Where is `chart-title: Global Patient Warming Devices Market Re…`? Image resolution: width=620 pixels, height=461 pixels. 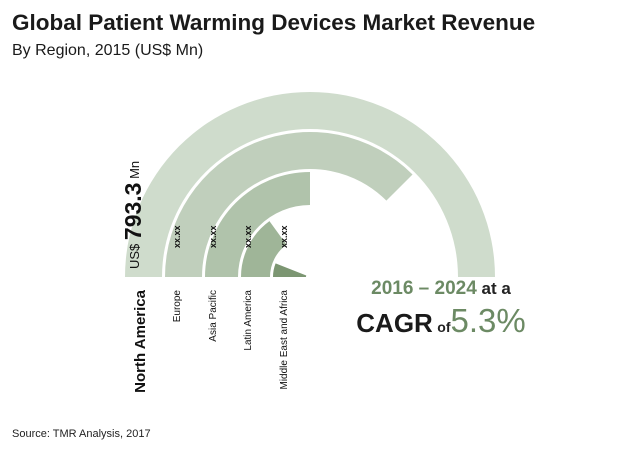 chart-title: Global Patient Warming Devices Market Re… is located at coordinates (274, 22).